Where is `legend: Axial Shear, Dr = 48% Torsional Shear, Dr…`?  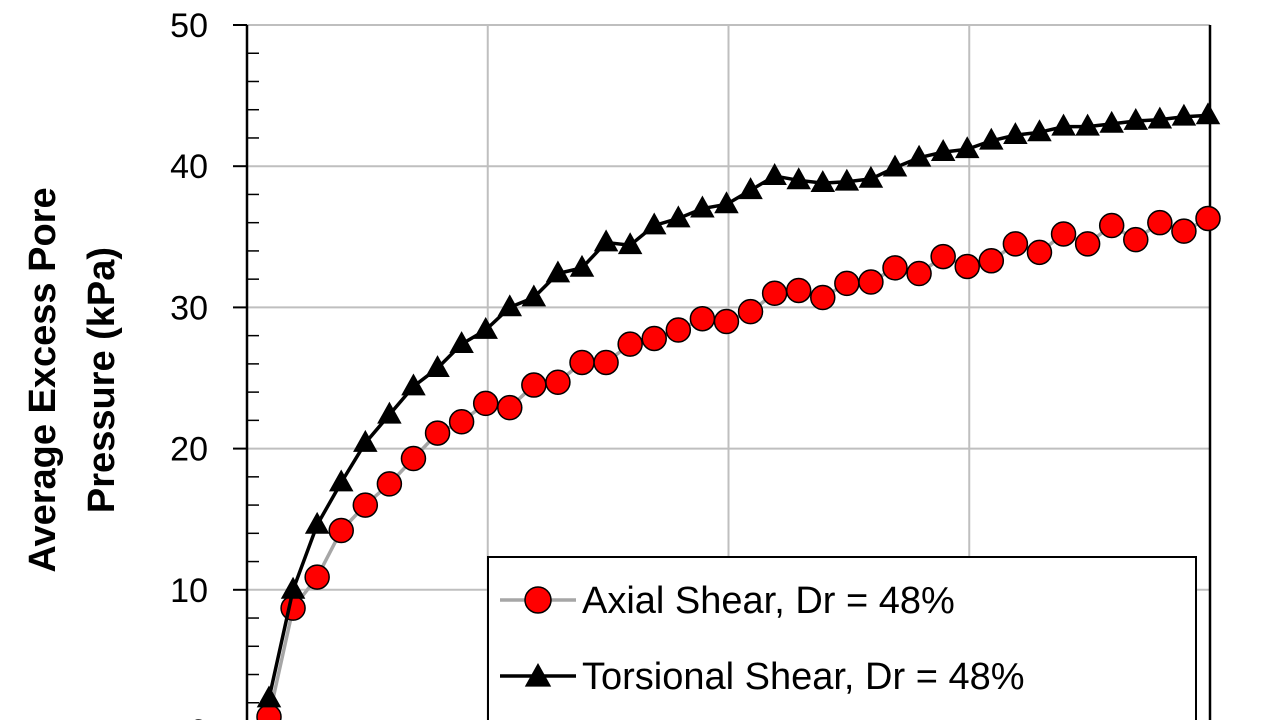
legend: Axial Shear, Dr = 48% Torsional Shear, Dr… is located at coordinates (842, 638).